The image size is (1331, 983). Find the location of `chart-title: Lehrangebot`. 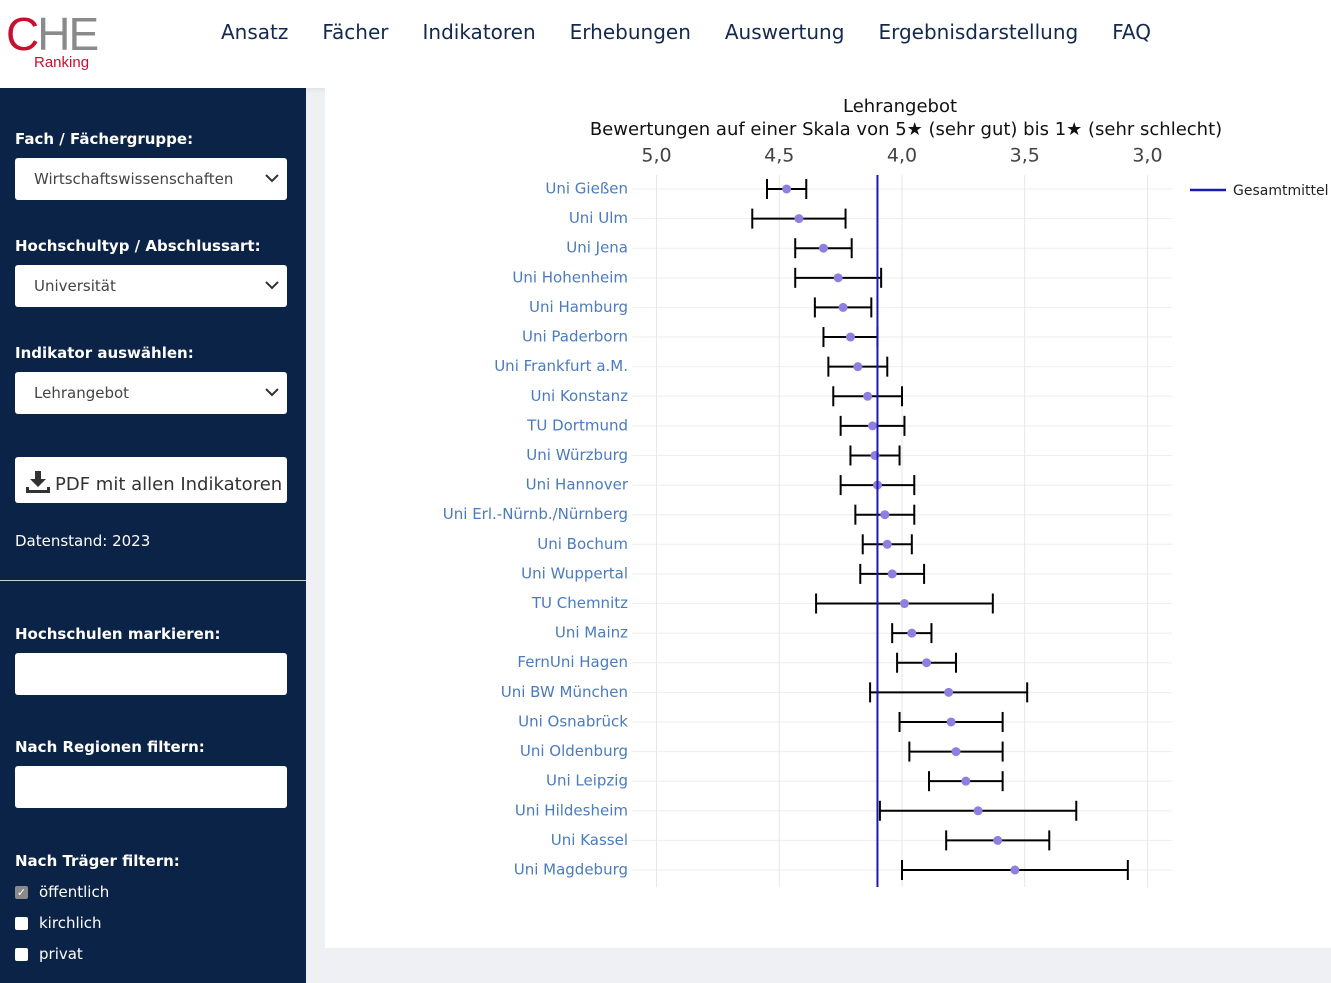

chart-title: Lehrangebot is located at coordinates (900, 106).